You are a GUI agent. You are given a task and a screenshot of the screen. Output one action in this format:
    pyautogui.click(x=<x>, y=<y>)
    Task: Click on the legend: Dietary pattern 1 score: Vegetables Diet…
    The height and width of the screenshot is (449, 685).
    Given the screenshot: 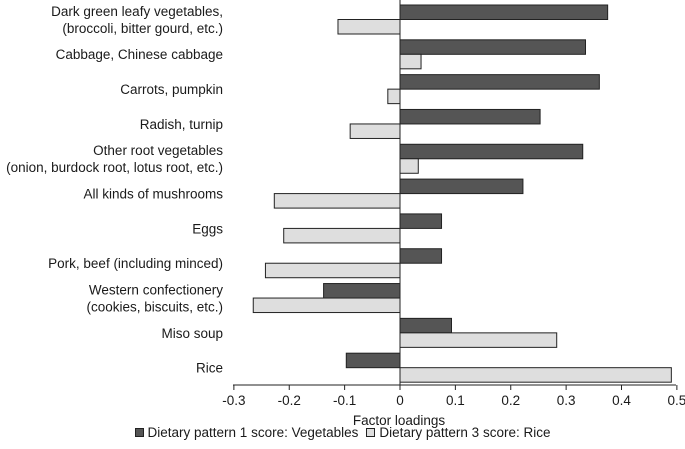 What is the action you would take?
    pyautogui.click(x=342, y=432)
    